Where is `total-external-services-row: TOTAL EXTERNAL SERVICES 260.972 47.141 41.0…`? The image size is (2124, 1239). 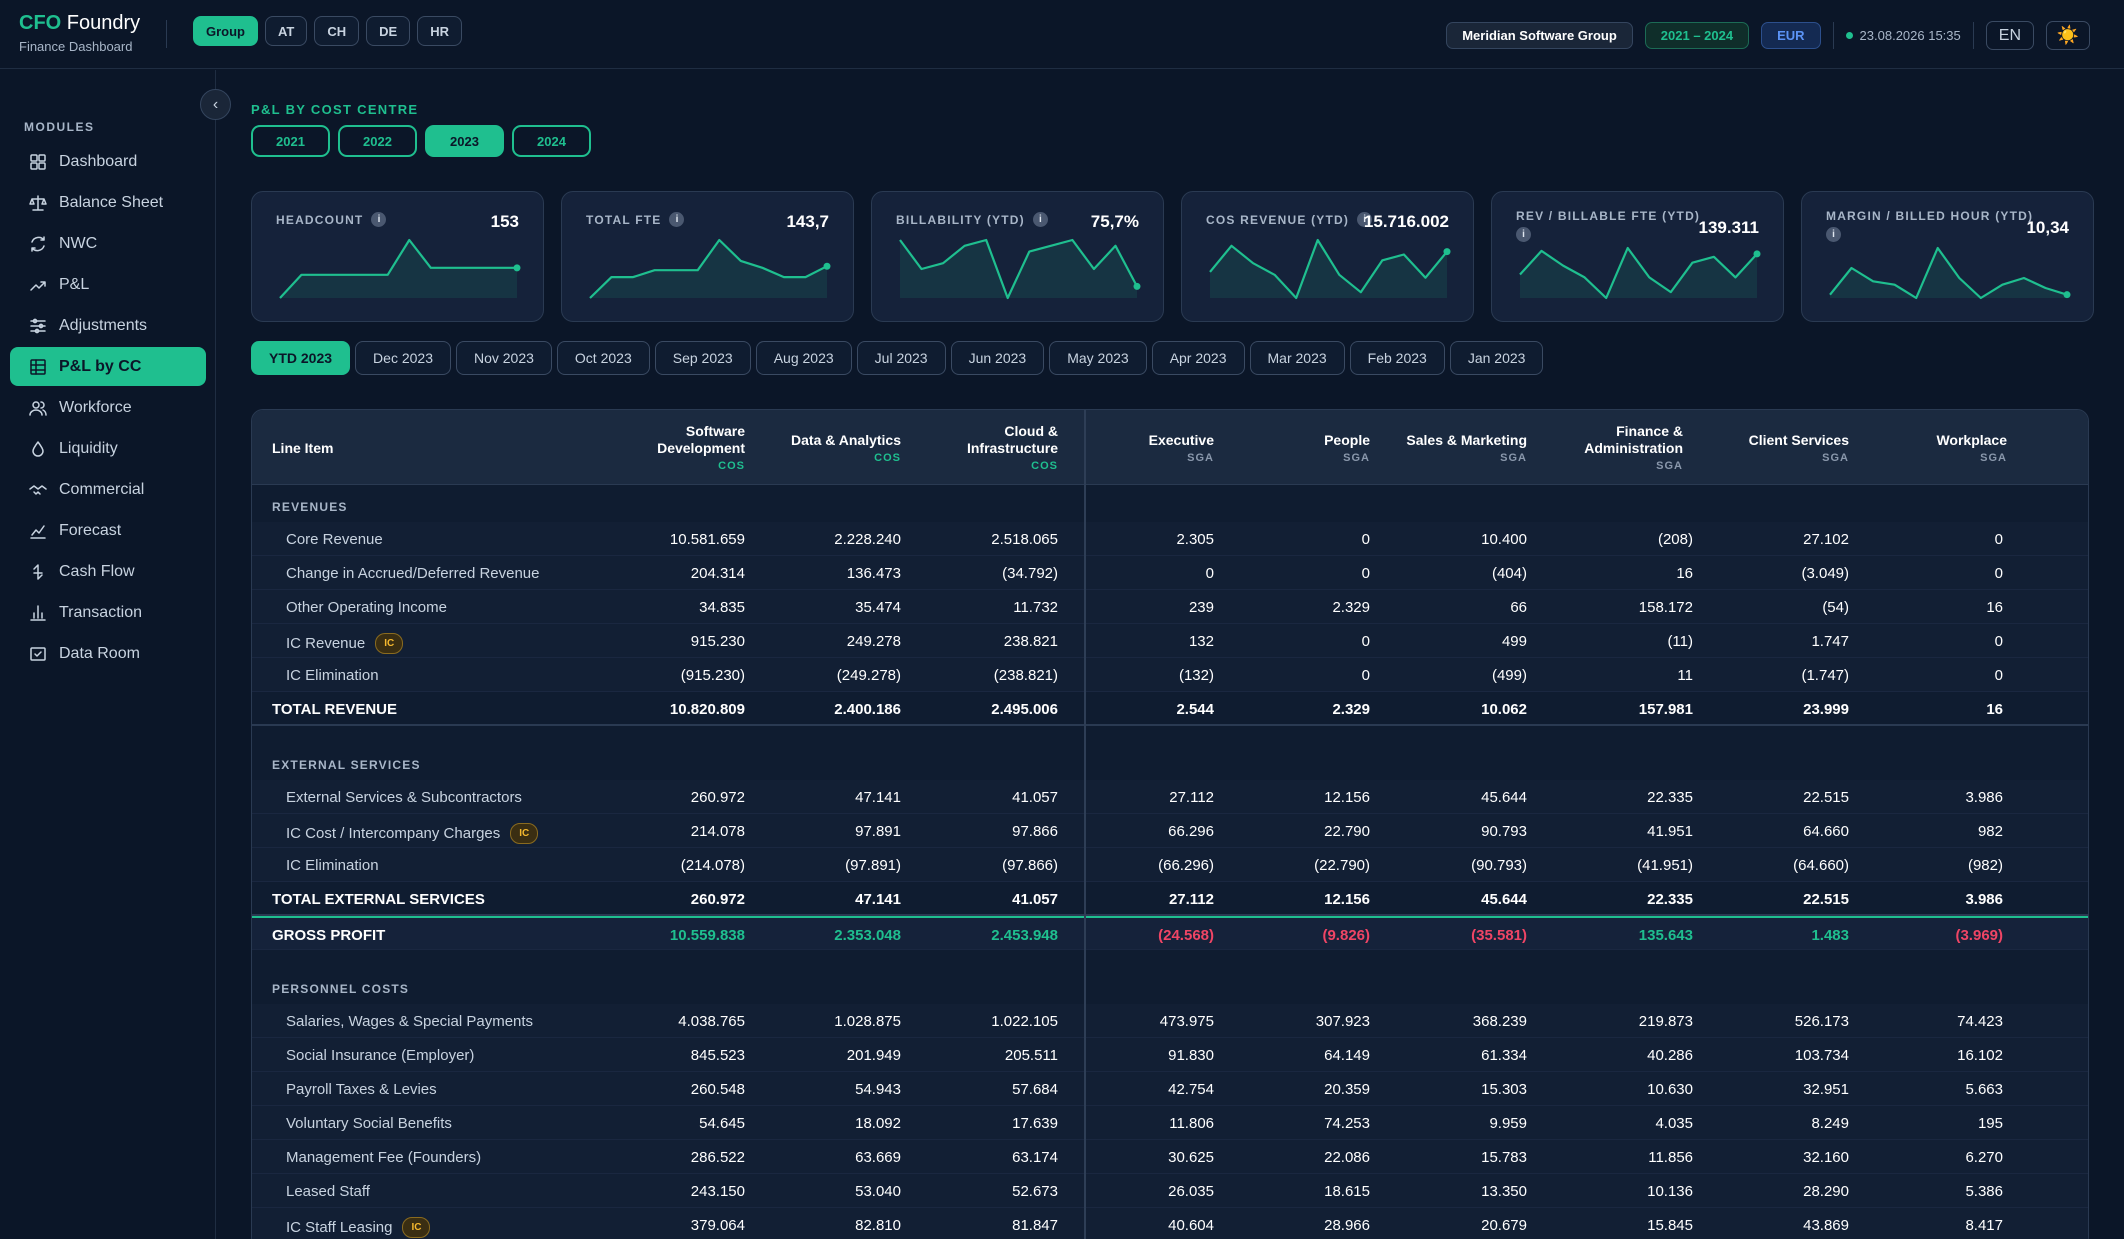
total-external-services-row: TOTAL EXTERNAL SERVICES 260.972 47.141 41.0… is located at coordinates (1170, 899).